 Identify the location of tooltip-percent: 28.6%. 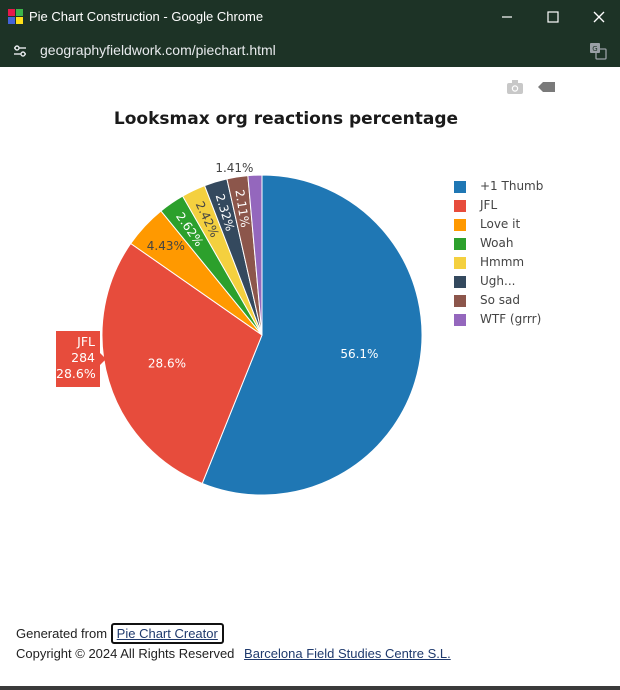
(76, 373).